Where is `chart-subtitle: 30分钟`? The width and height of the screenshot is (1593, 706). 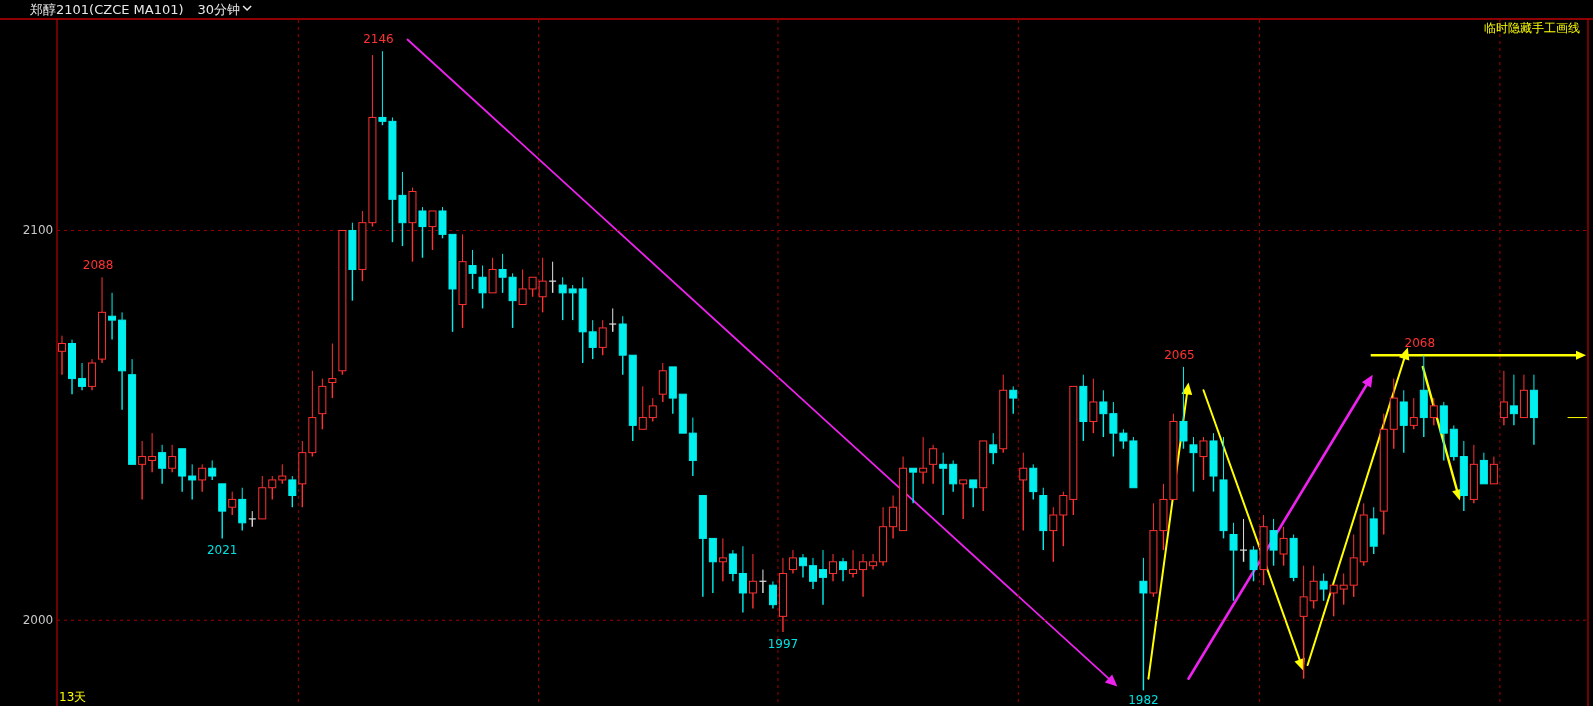 chart-subtitle: 30分钟 is located at coordinates (219, 9).